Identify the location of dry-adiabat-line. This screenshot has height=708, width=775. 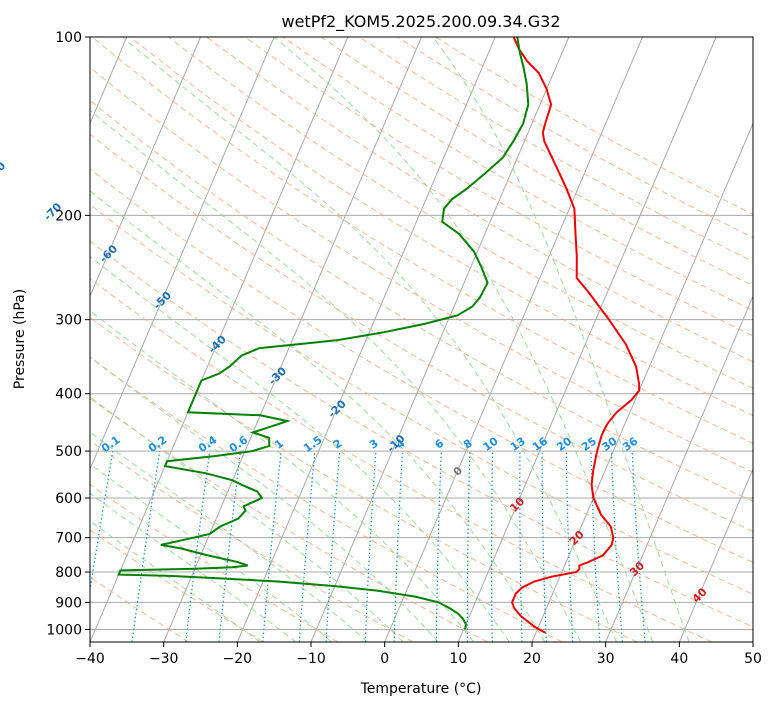
(252, 541).